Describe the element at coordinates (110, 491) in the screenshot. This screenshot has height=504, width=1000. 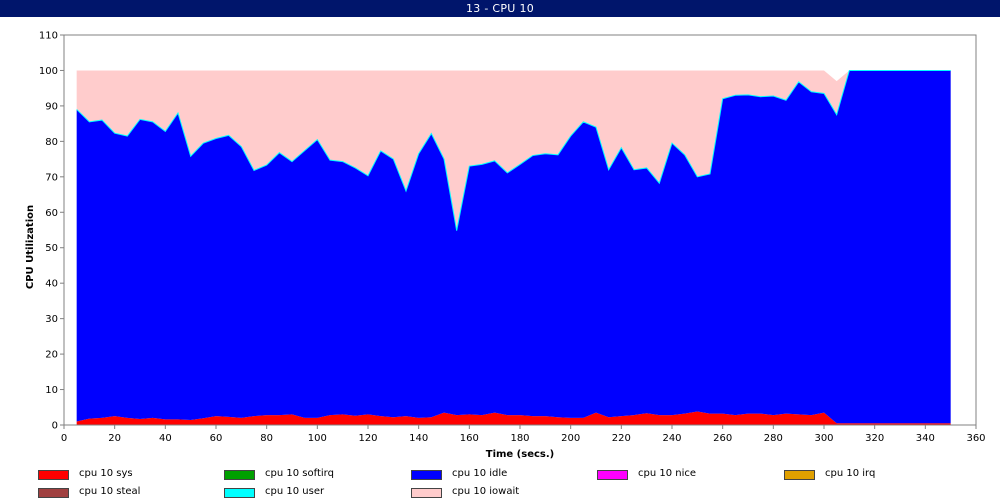
I see `legend-label: cpu 10 steal` at that location.